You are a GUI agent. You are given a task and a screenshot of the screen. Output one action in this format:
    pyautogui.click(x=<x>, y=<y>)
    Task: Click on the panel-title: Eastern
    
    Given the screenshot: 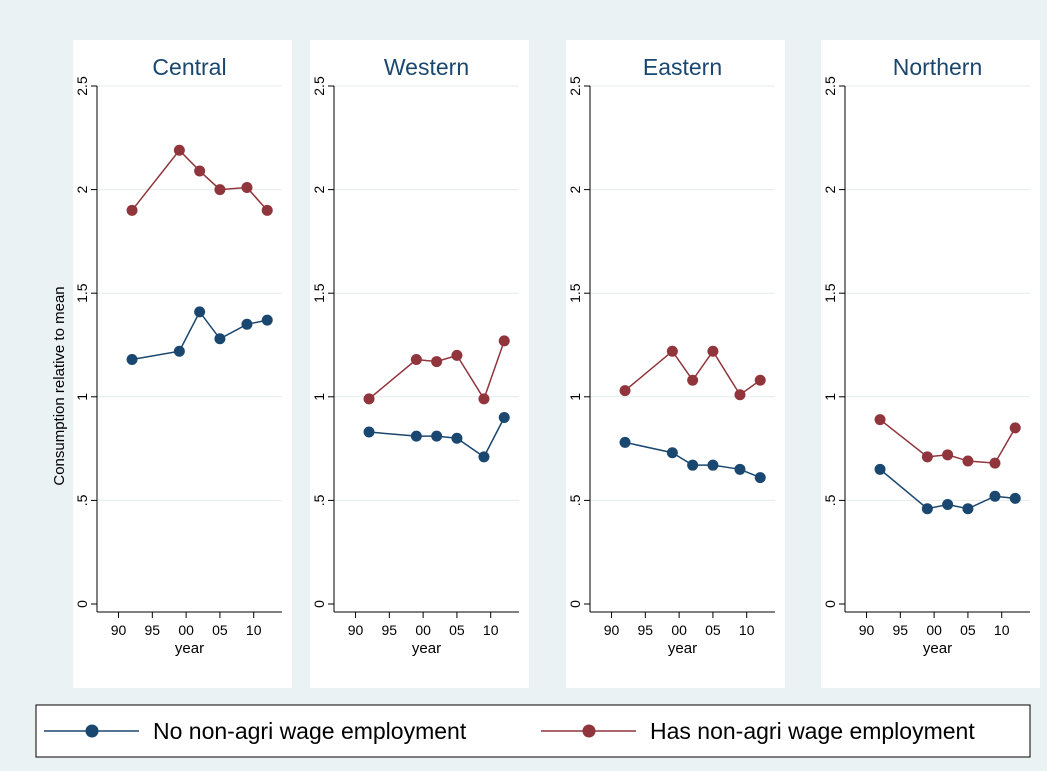 What is the action you would take?
    pyautogui.click(x=682, y=67)
    